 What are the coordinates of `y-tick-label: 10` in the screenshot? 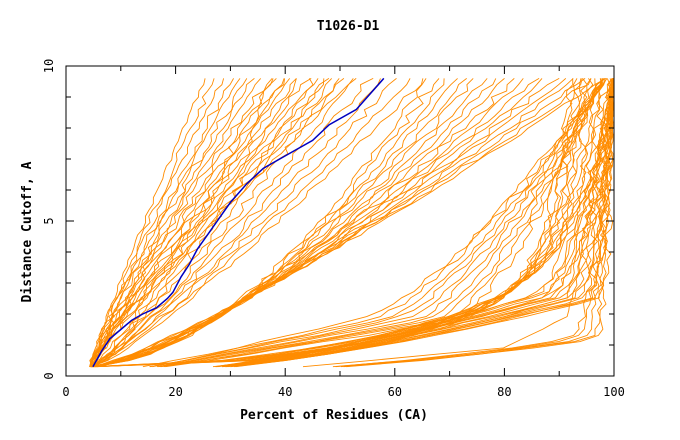 It's located at (49, 66).